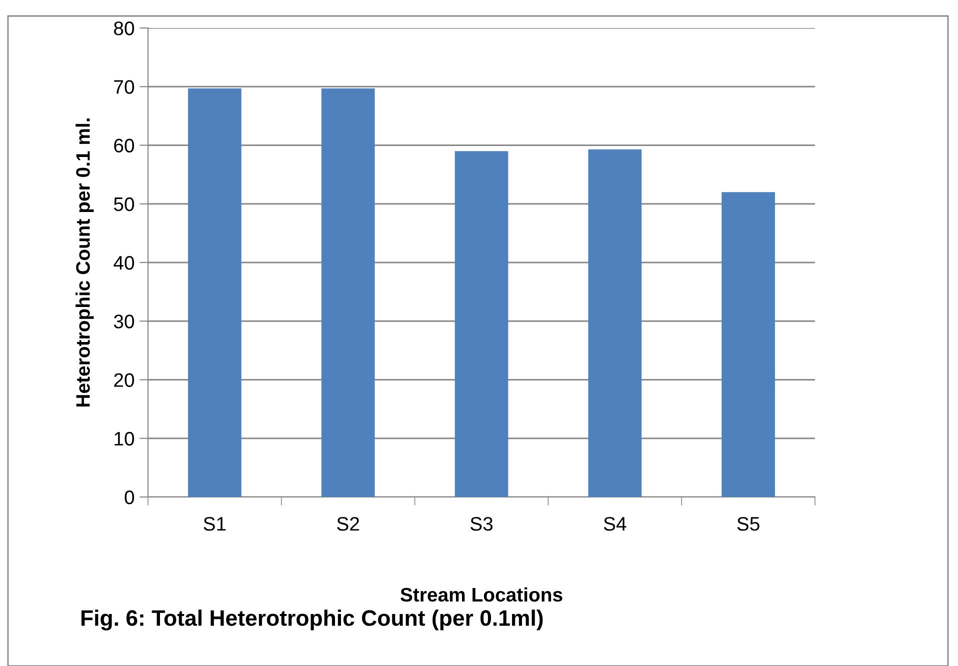 This screenshot has height=666, width=958. I want to click on x-tick-label: S2, so click(348, 523).